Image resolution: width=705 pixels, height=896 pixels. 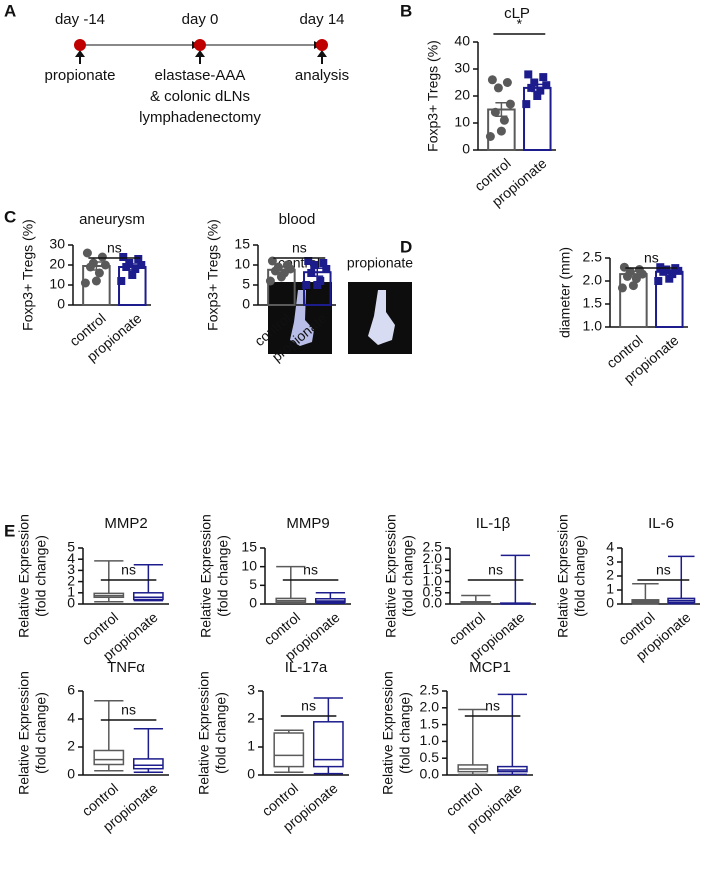 I want to click on aorta, so click(x=302, y=318).